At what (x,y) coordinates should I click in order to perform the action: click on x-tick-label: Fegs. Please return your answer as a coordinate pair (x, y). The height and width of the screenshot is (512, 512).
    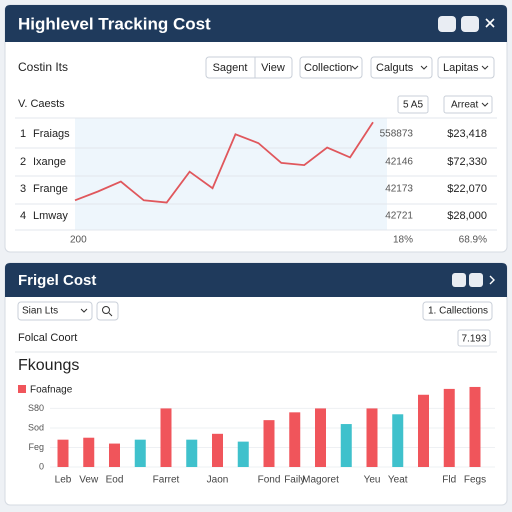
    Looking at the image, I should click on (475, 480).